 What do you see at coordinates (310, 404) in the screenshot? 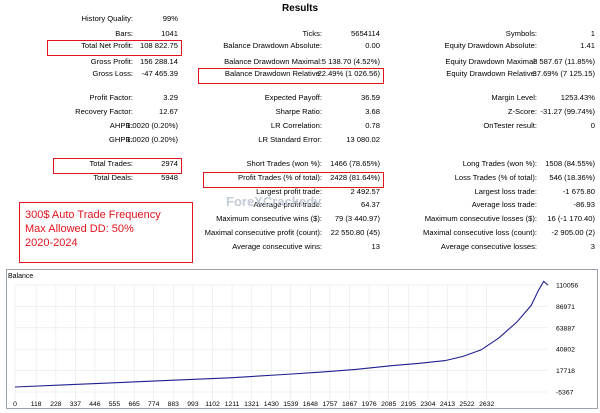
I see `x-tick-label: 1648` at bounding box center [310, 404].